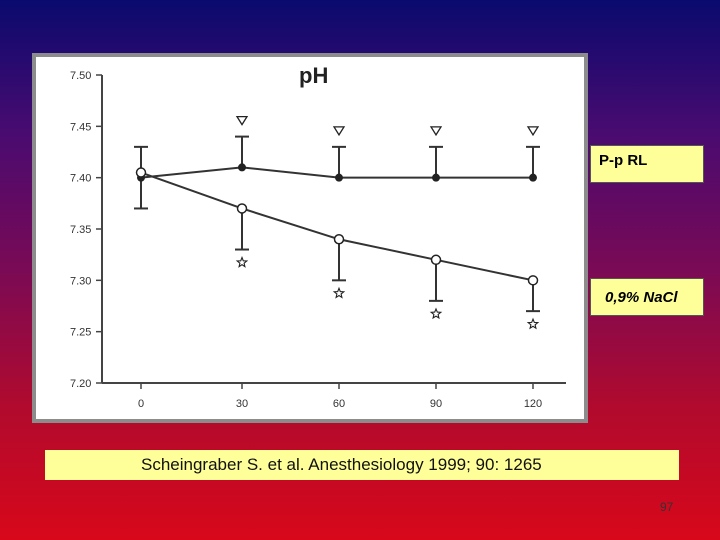 This screenshot has height=540, width=720. I want to click on y-tick-label: 7.35, so click(80, 230).